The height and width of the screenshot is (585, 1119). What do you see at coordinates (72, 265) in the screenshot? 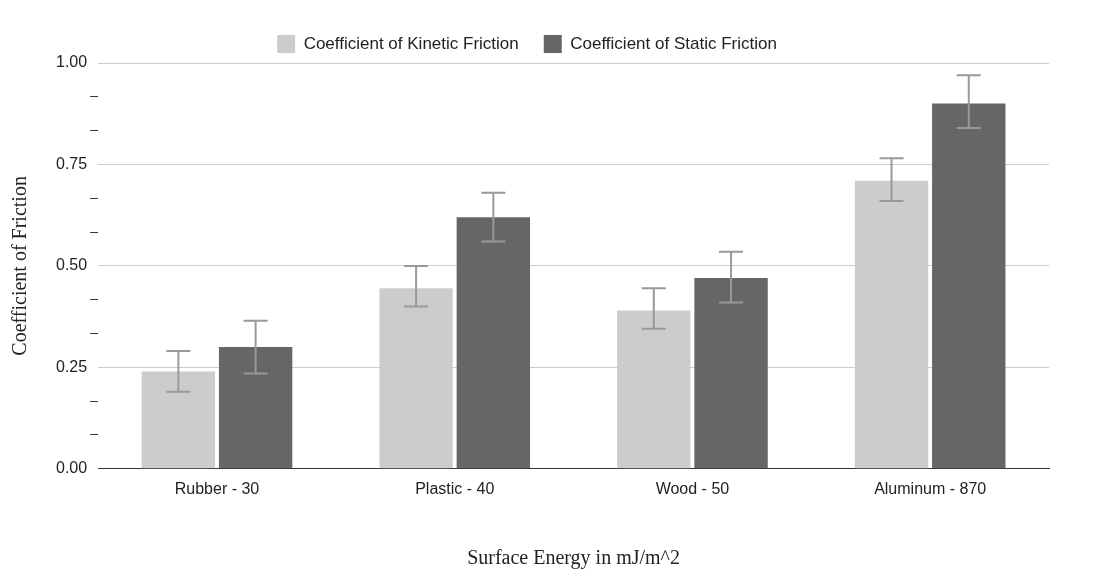
I see `y-tick-label: 0.50` at bounding box center [72, 265].